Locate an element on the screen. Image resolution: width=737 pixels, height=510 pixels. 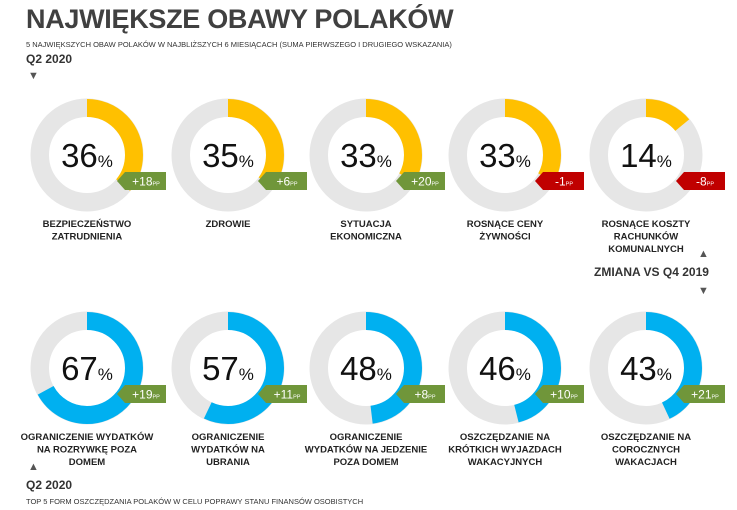
category-label-line: KRÓTKICH WYJAZDACH is located at coordinates (505, 450).